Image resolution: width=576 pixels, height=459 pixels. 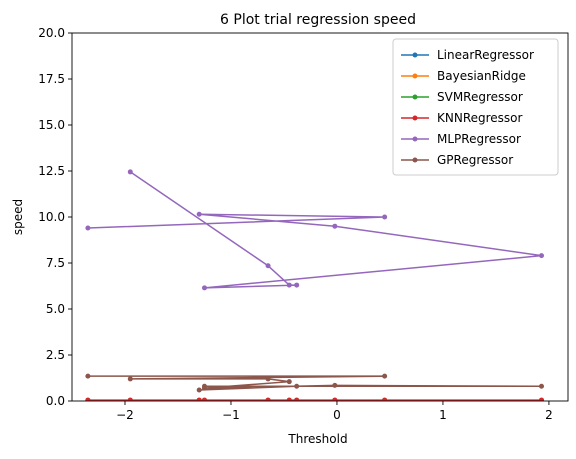 What do you see at coordinates (415, 97) in the screenshot?
I see `legend-marker-svmregressor` at bounding box center [415, 97].